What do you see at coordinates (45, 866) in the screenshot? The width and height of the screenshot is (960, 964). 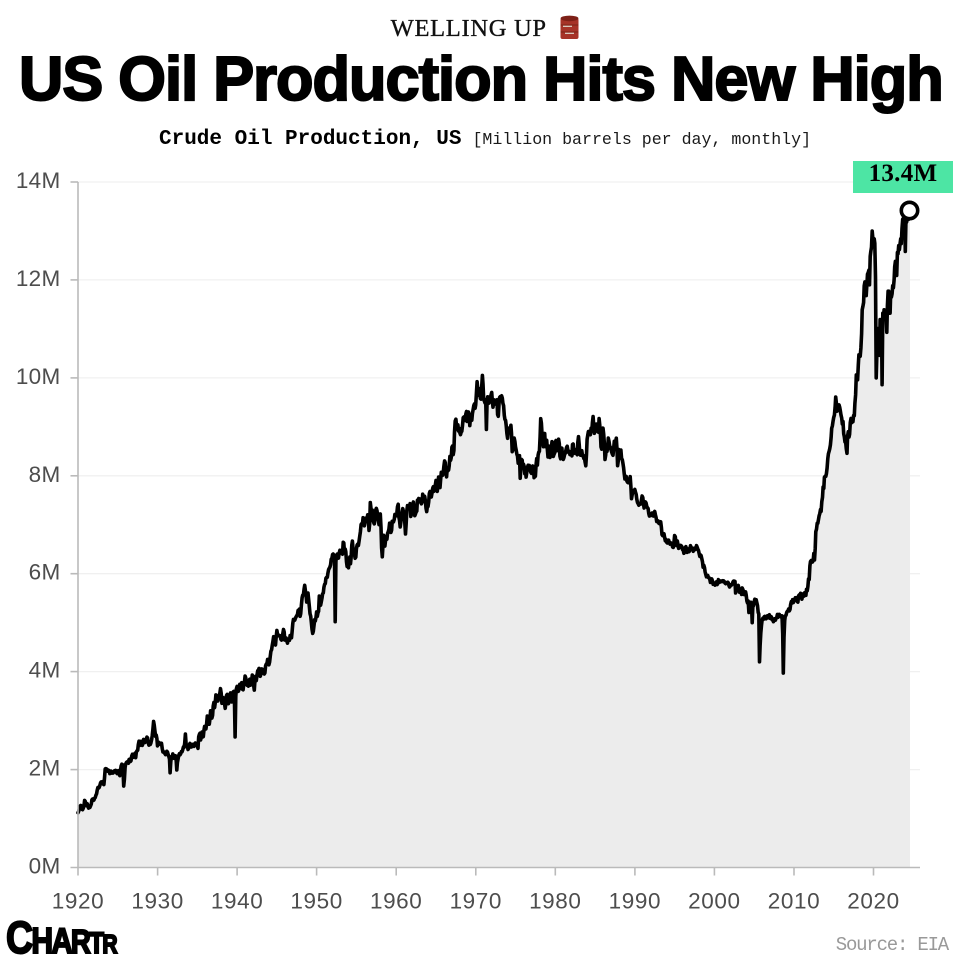 I see `svg-text: 0M` at bounding box center [45, 866].